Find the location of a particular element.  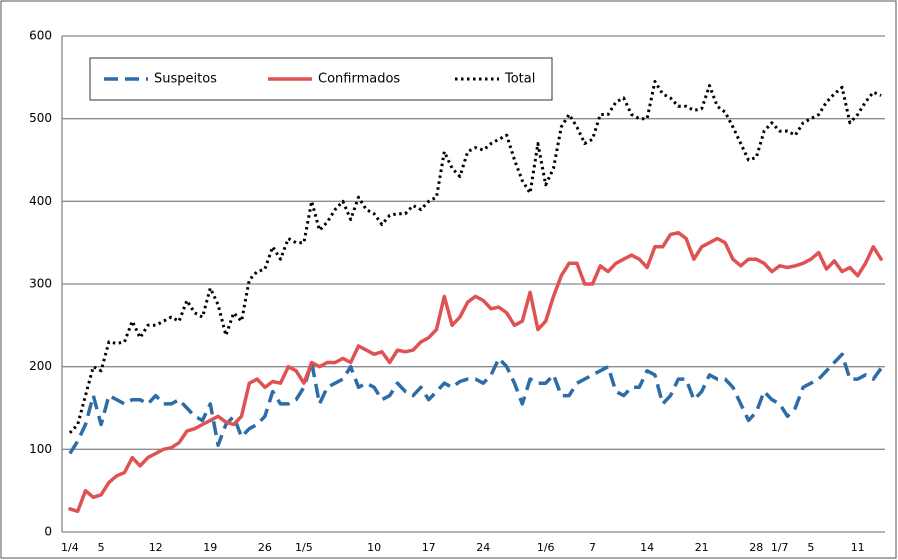

y-tick-label: 0 is located at coordinates (48, 532).